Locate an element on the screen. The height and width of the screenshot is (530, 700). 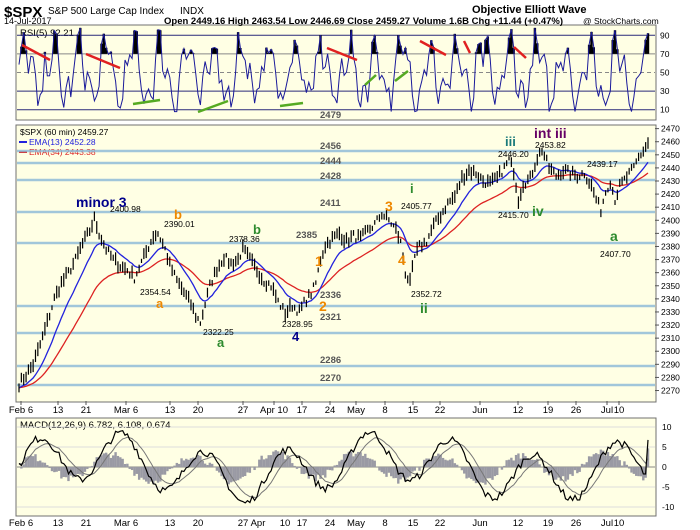
macd-tick-label: 0 is located at coordinates (664, 467).